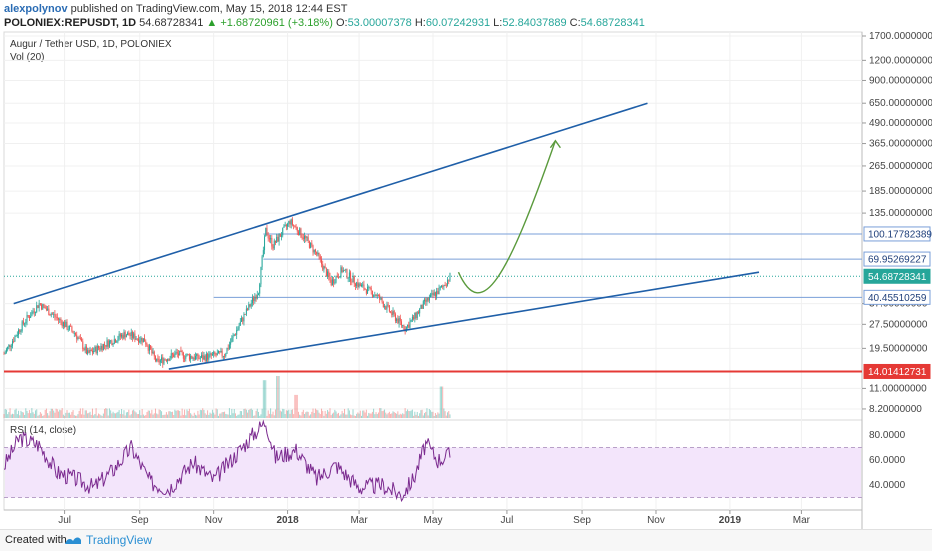 The width and height of the screenshot is (932, 551). I want to click on close-label: C:, so click(575, 23).